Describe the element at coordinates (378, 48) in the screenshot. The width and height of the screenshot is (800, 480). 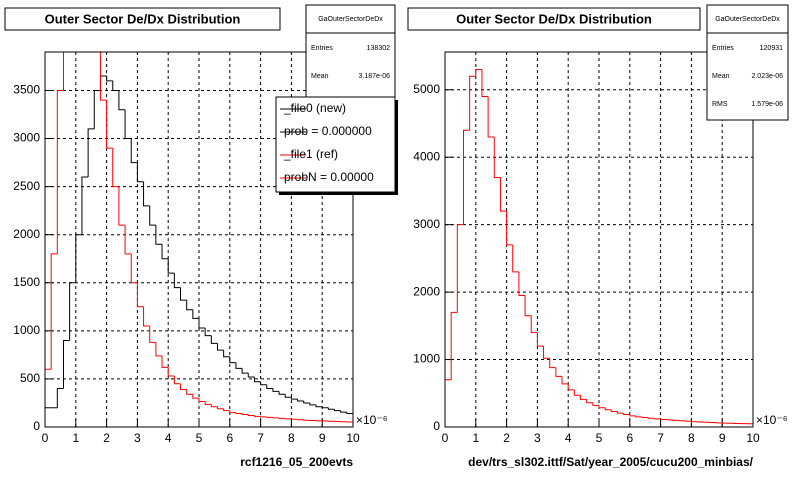
I see `stats-value: 138302` at that location.